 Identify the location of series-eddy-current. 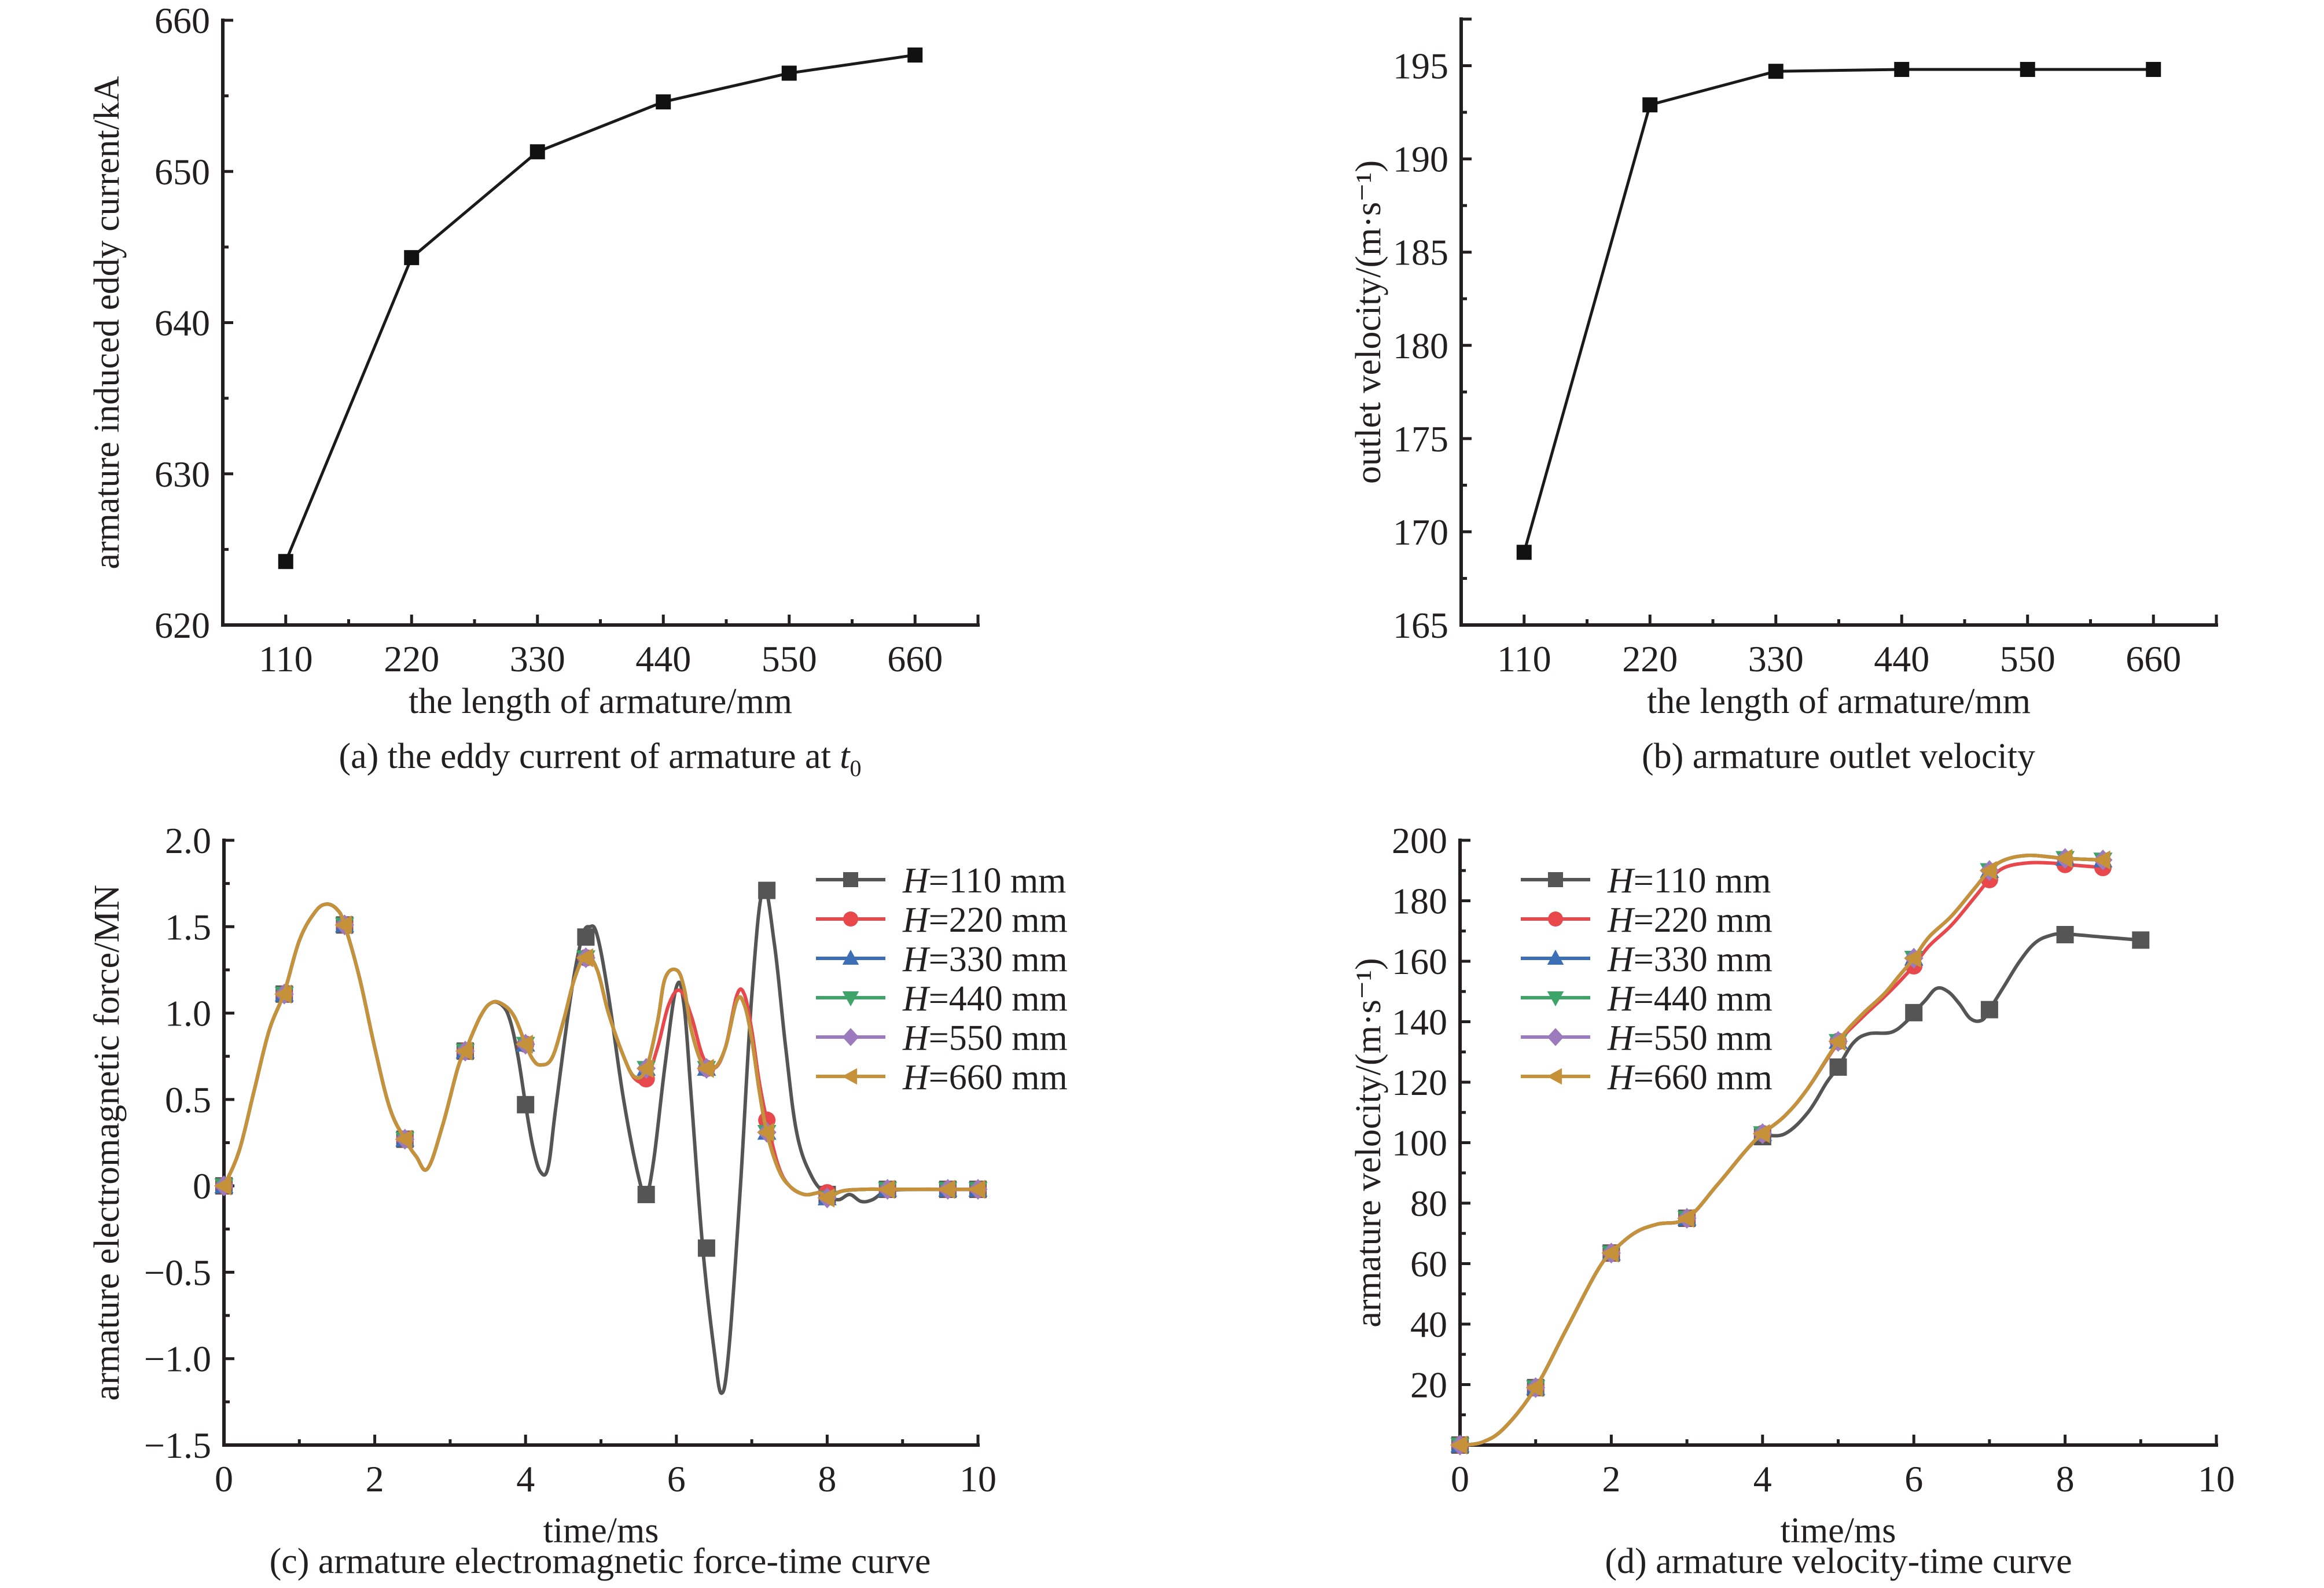
(600, 308).